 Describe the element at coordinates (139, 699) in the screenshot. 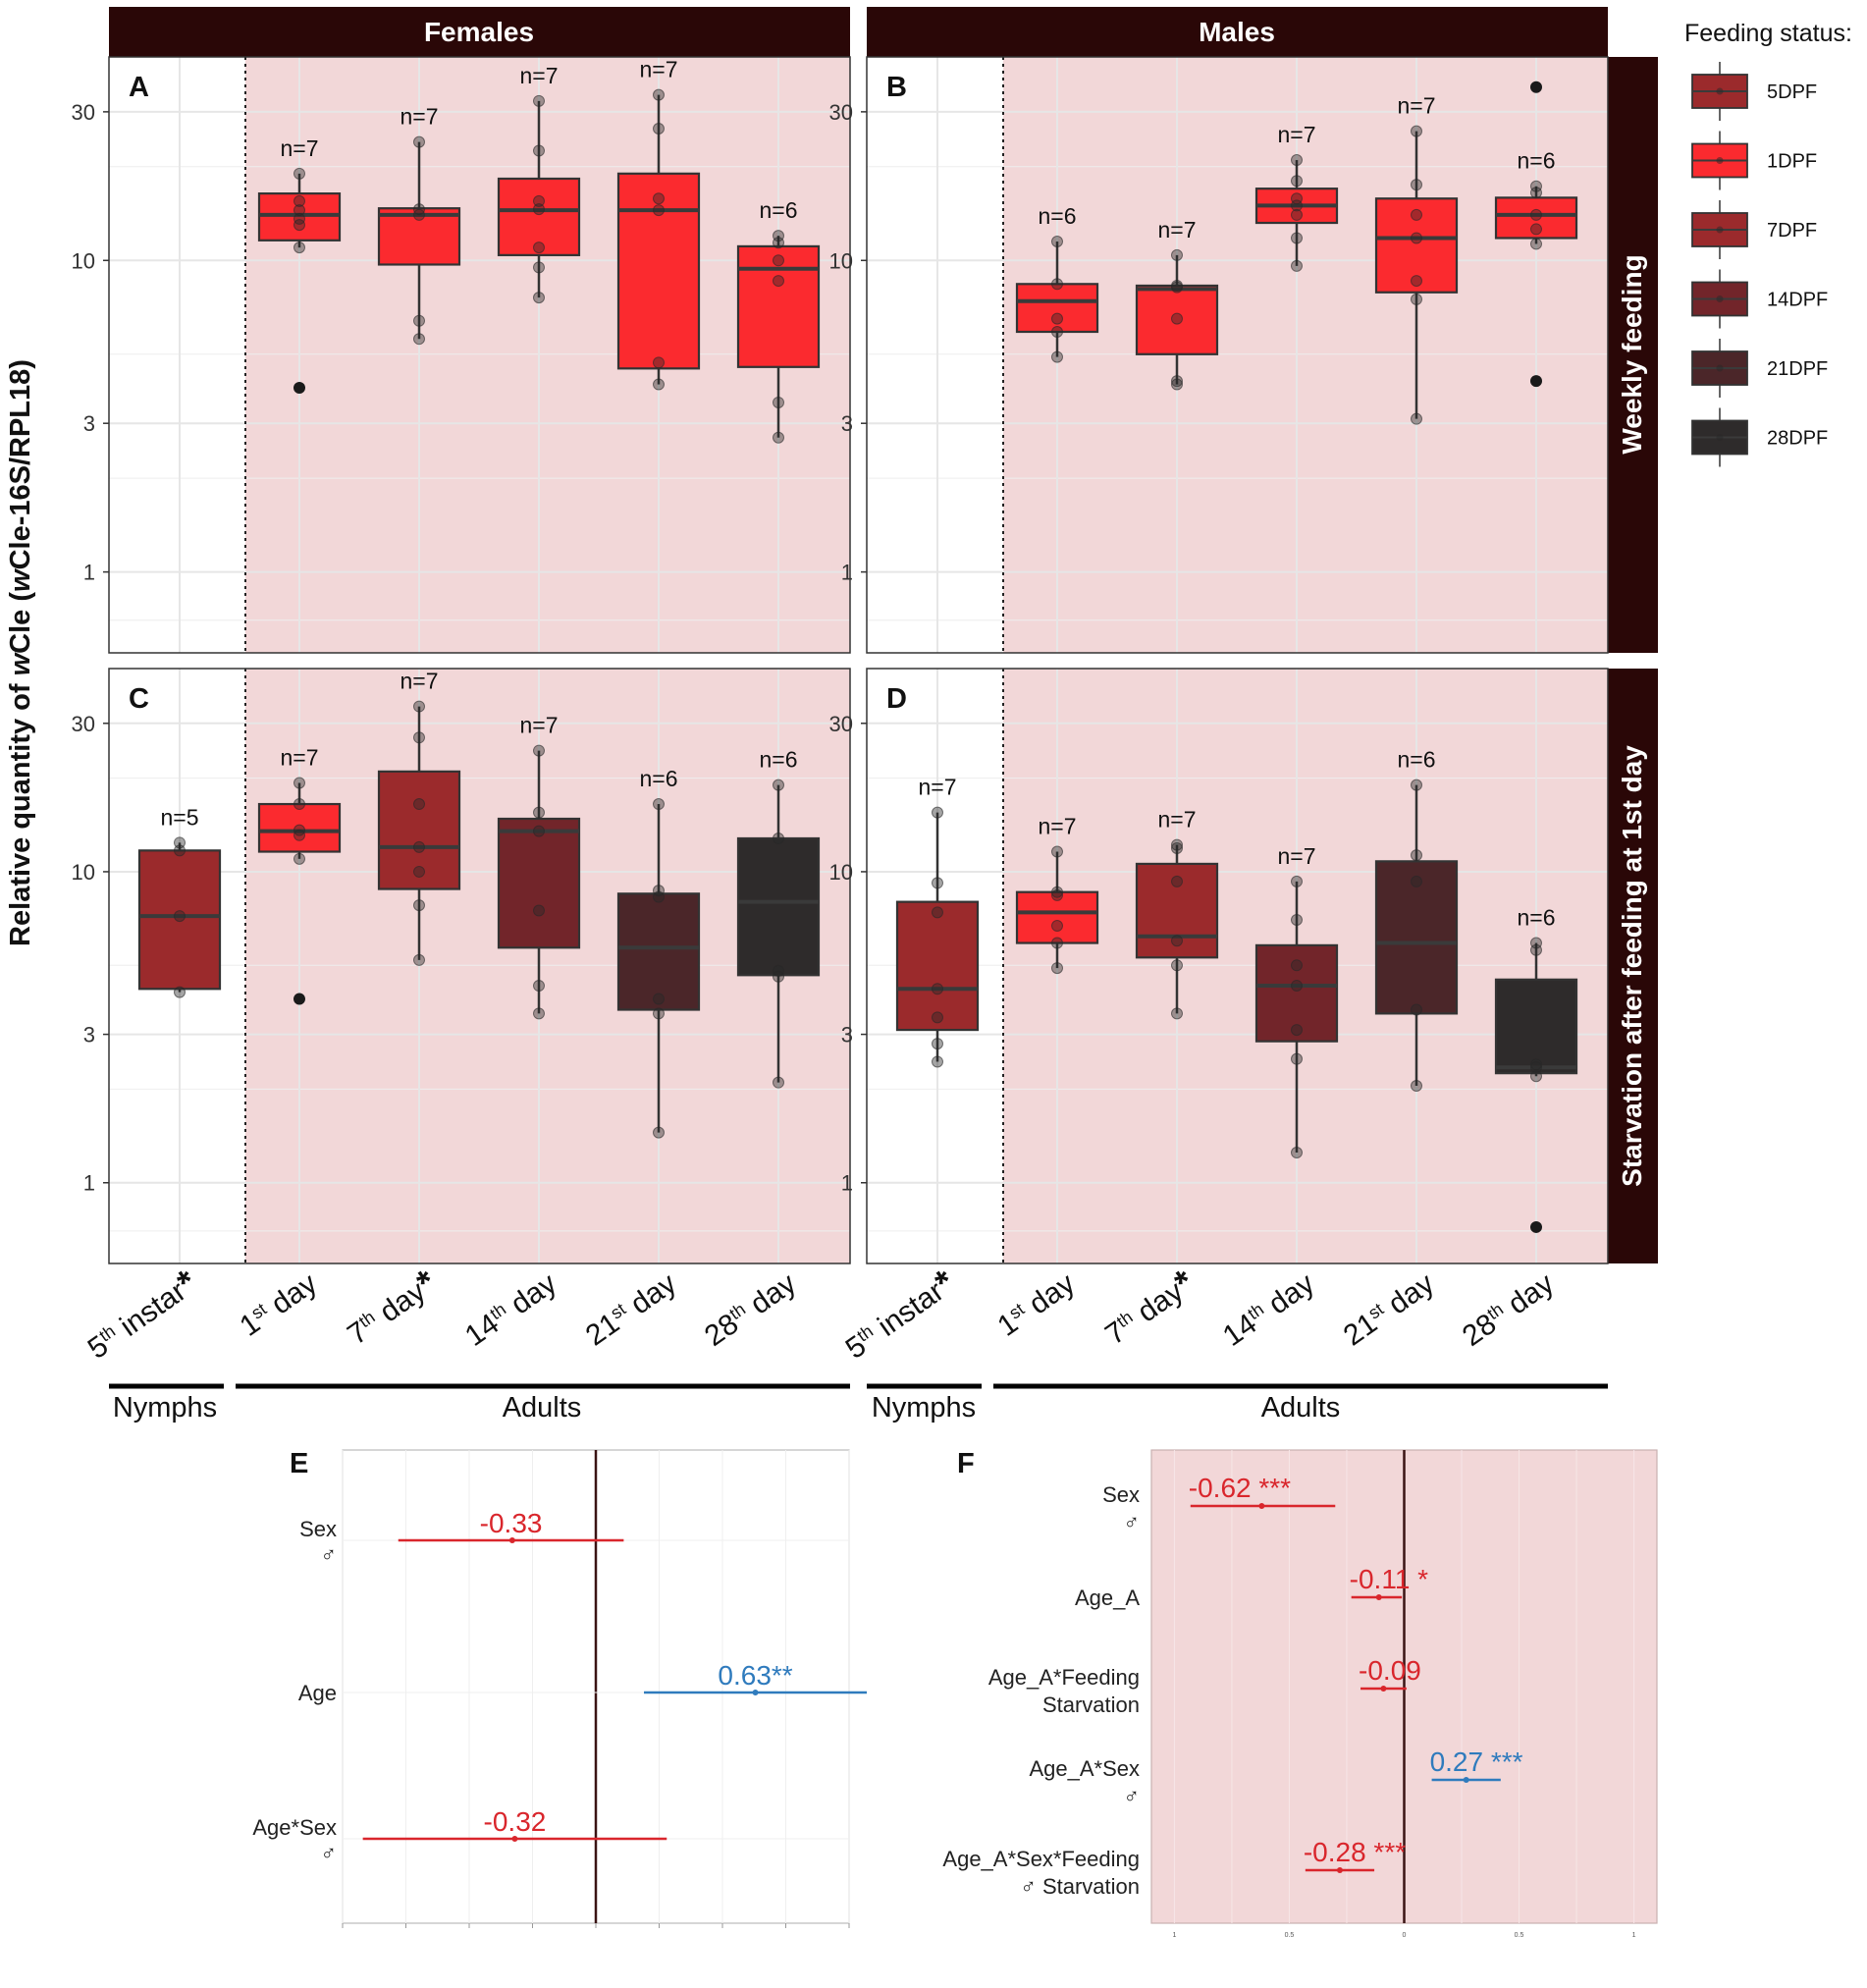

I see `panel-letter: C` at that location.